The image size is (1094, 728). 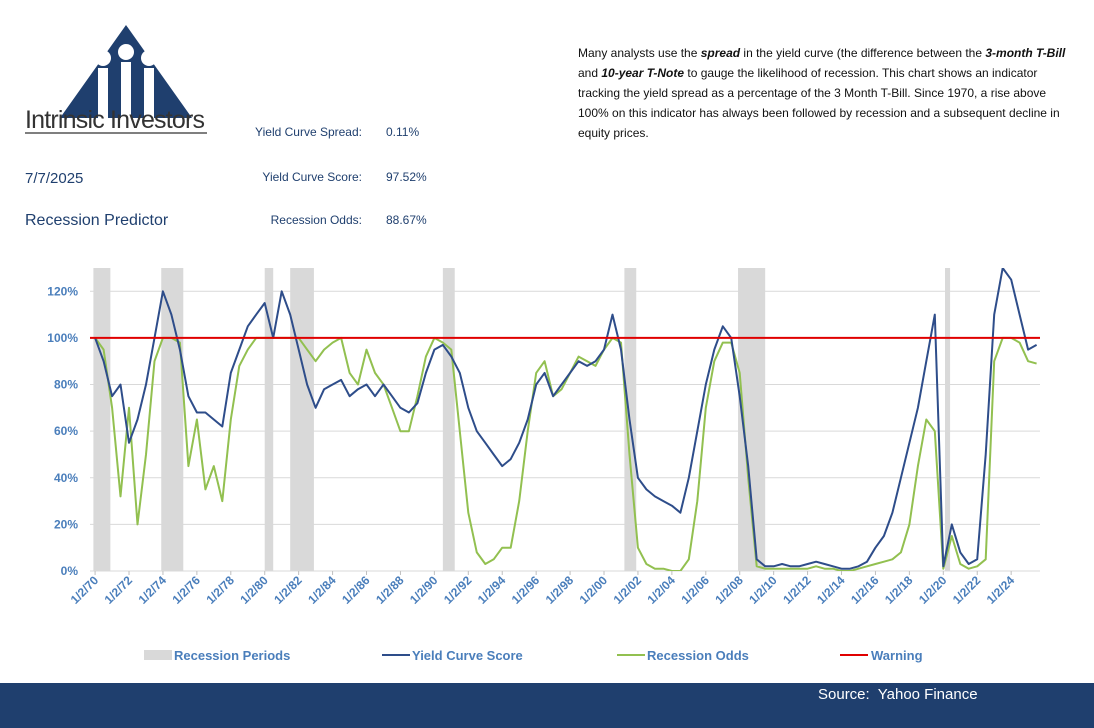 I want to click on y-tick-label: 0%, so click(x=70, y=571).